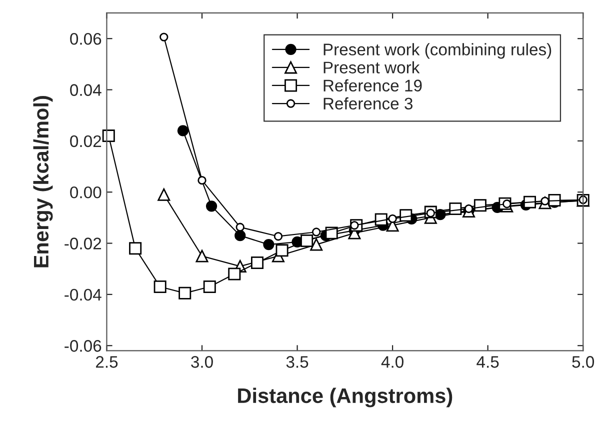  Describe the element at coordinates (86, 90) in the screenshot. I see `y-tick-label: 0.04` at that location.